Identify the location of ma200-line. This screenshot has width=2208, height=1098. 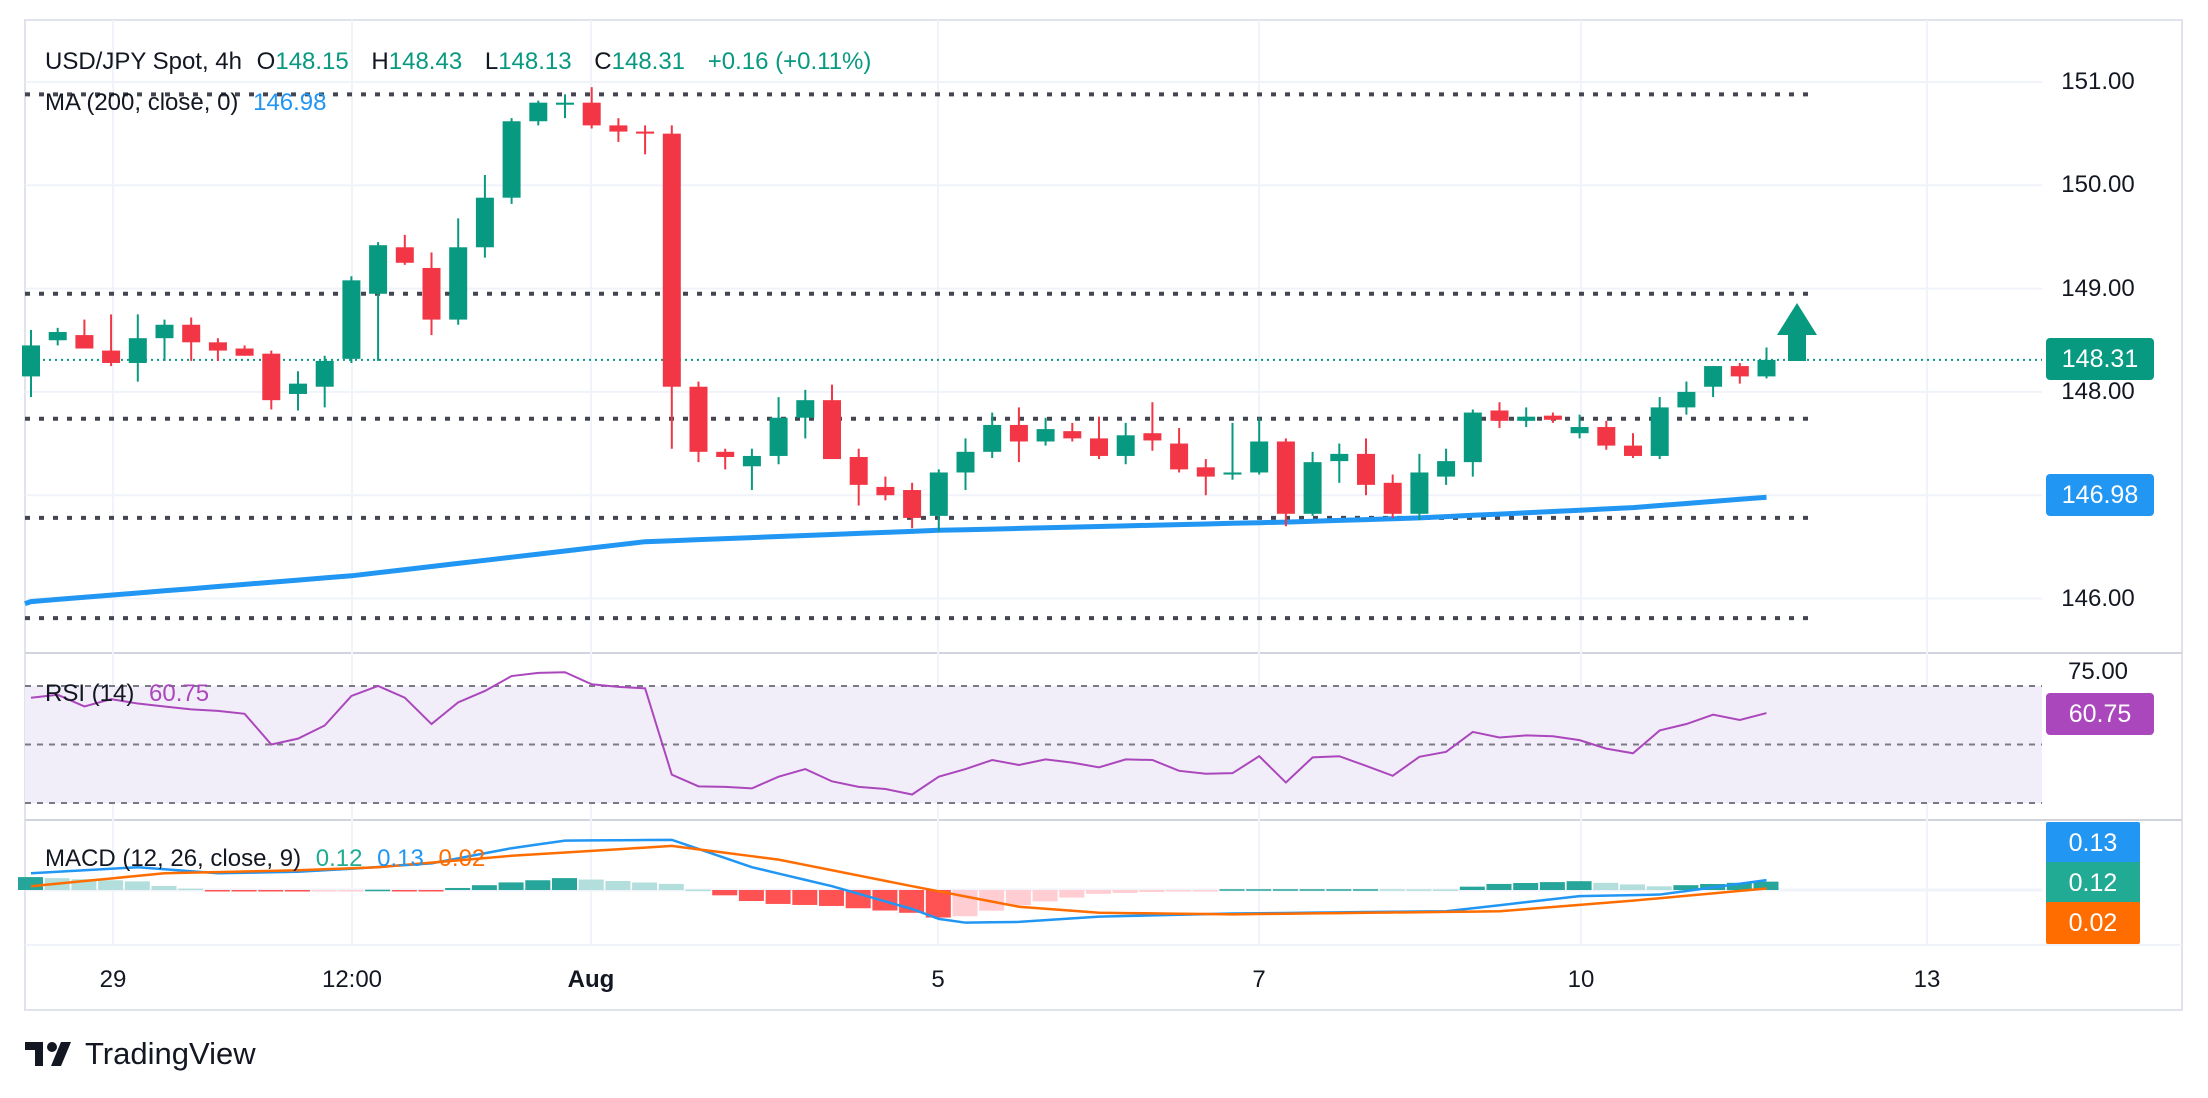
(895, 550).